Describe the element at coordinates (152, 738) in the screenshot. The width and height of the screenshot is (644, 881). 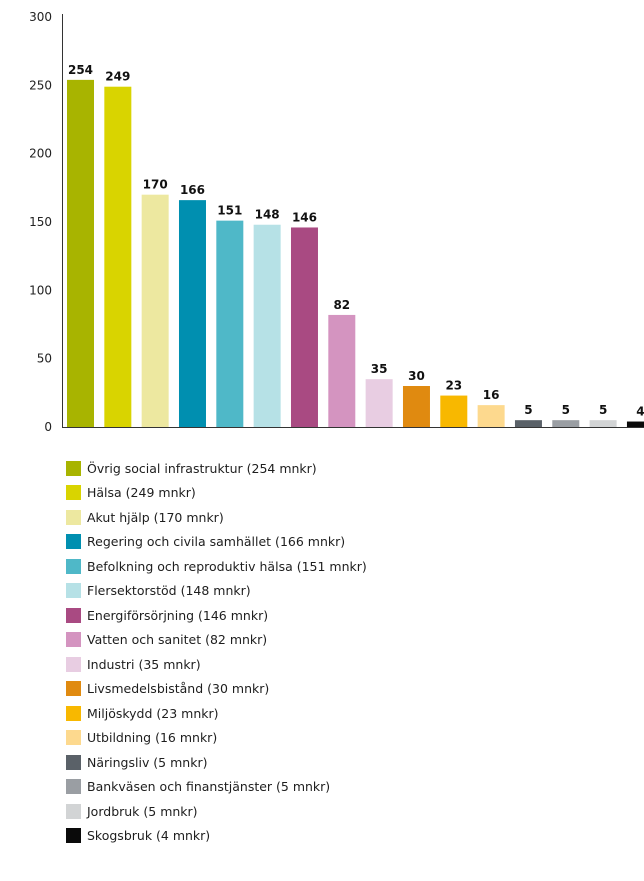
I see `legend-label: Utbildning (16 mnkr)` at that location.